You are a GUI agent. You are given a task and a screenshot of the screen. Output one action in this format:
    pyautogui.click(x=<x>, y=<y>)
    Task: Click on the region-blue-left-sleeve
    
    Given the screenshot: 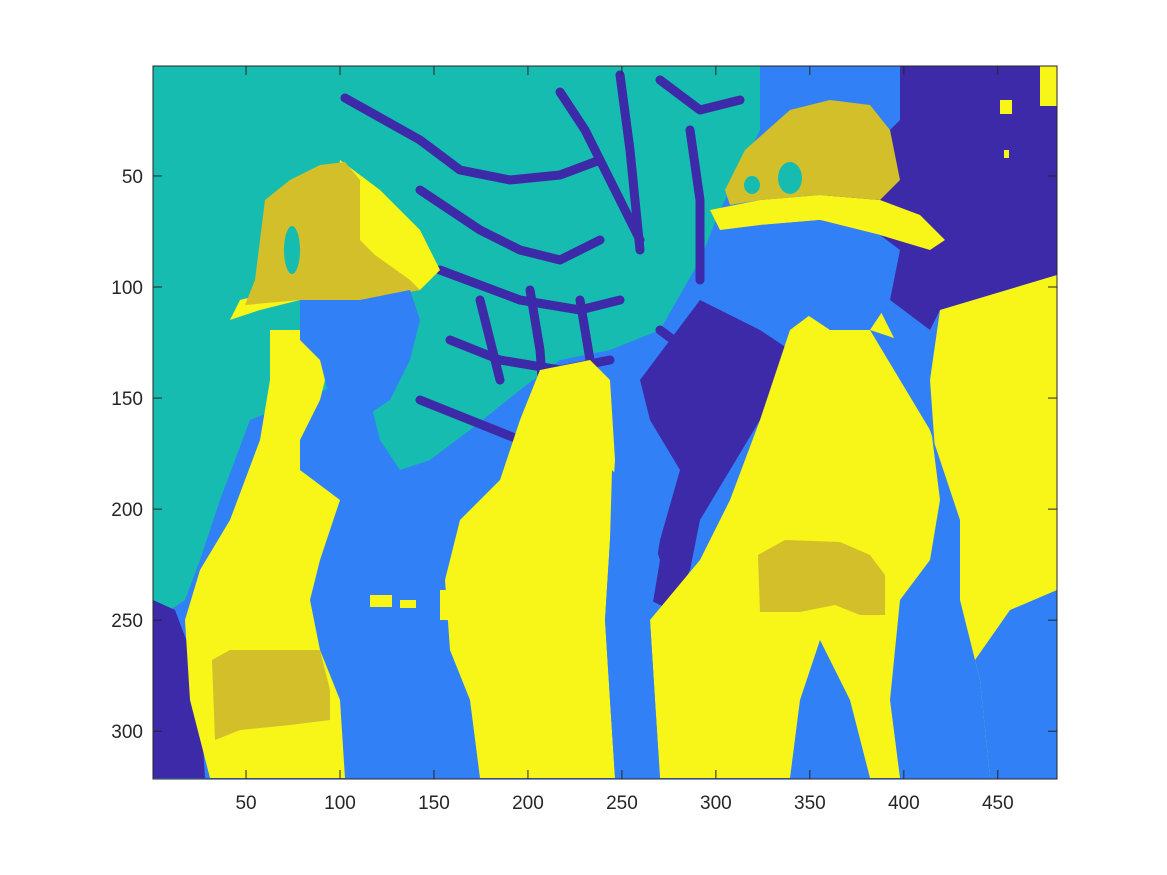 What is the action you would take?
    pyautogui.click(x=390, y=560)
    